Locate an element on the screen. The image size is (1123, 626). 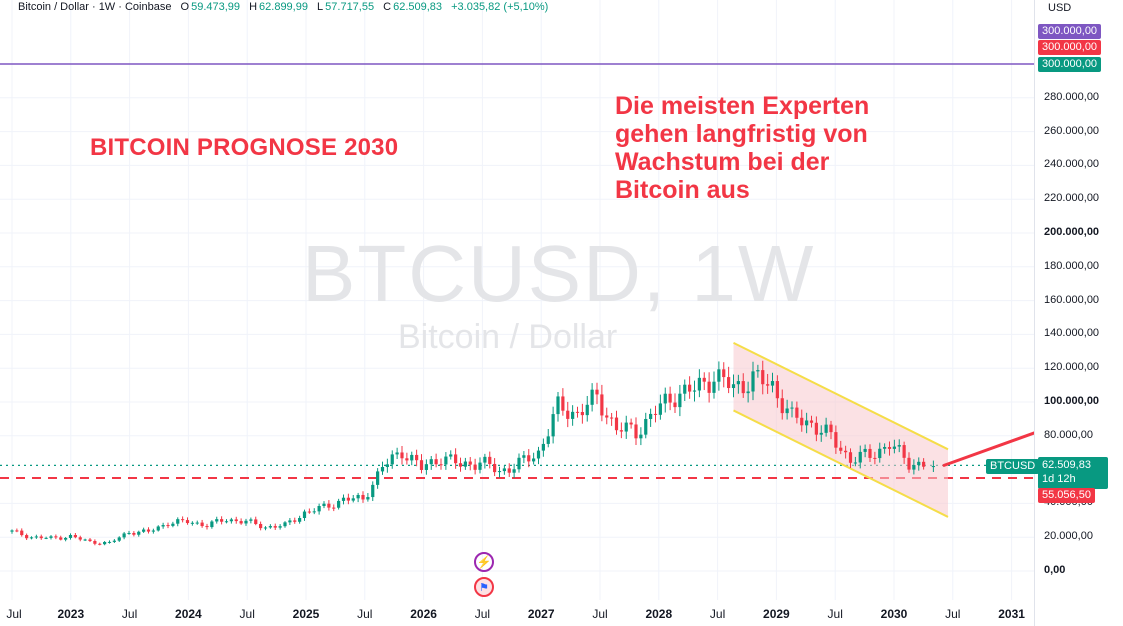
y-tick-label: 180.000,00 is located at coordinates (1072, 265).